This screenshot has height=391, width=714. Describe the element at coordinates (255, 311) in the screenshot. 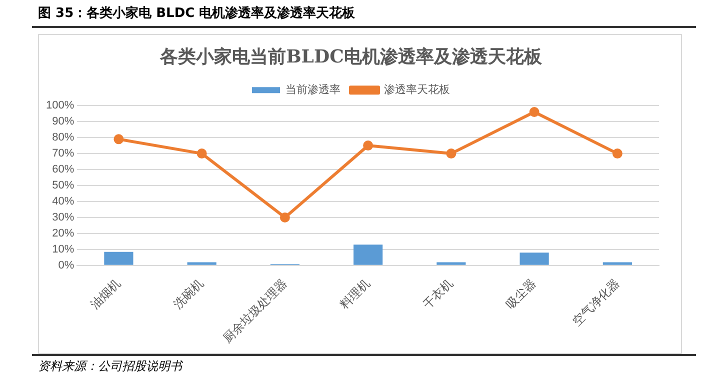

I see `x-tick-label: 厨余垃圾处理器` at that location.